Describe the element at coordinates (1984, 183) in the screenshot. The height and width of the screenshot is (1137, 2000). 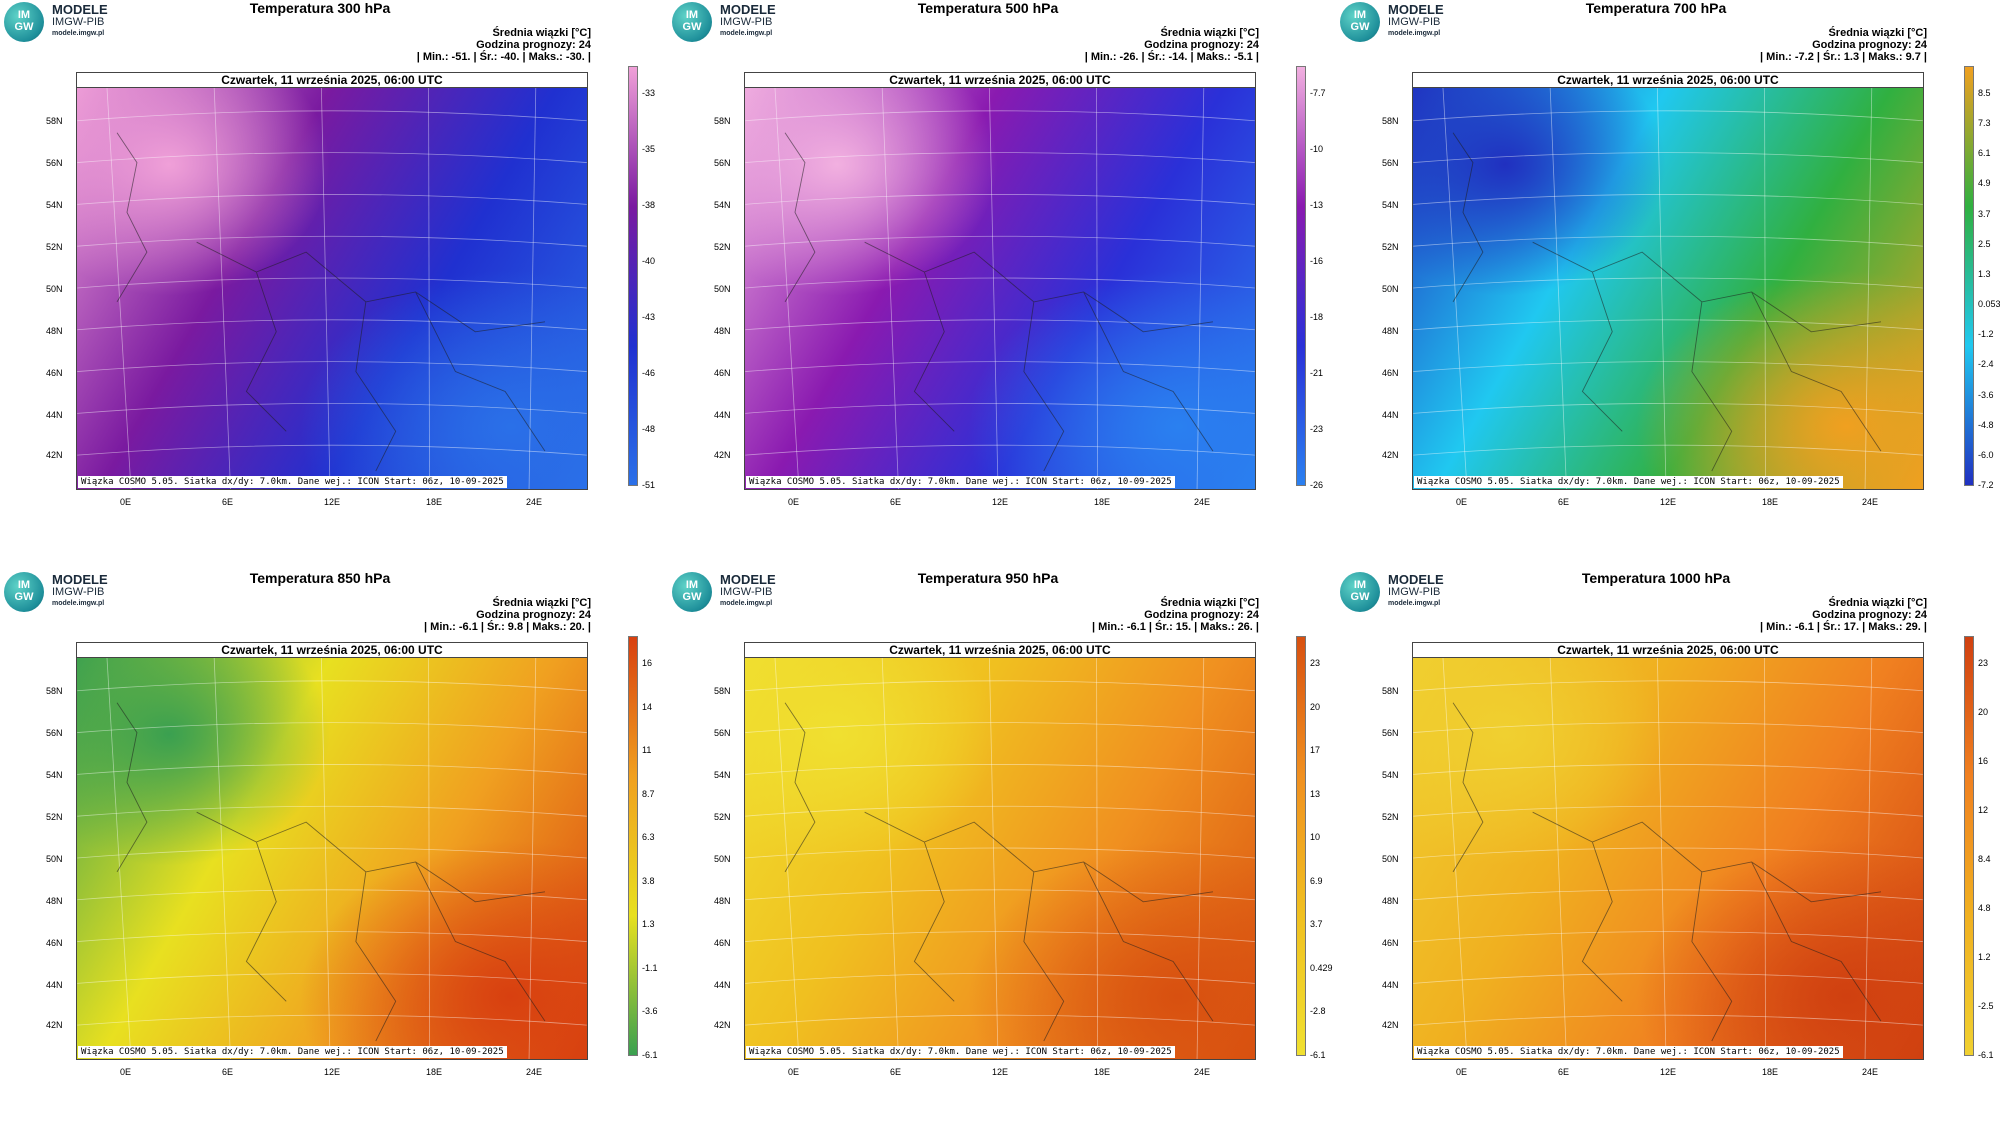
I see `colorbar-tick-label: 4.9` at that location.